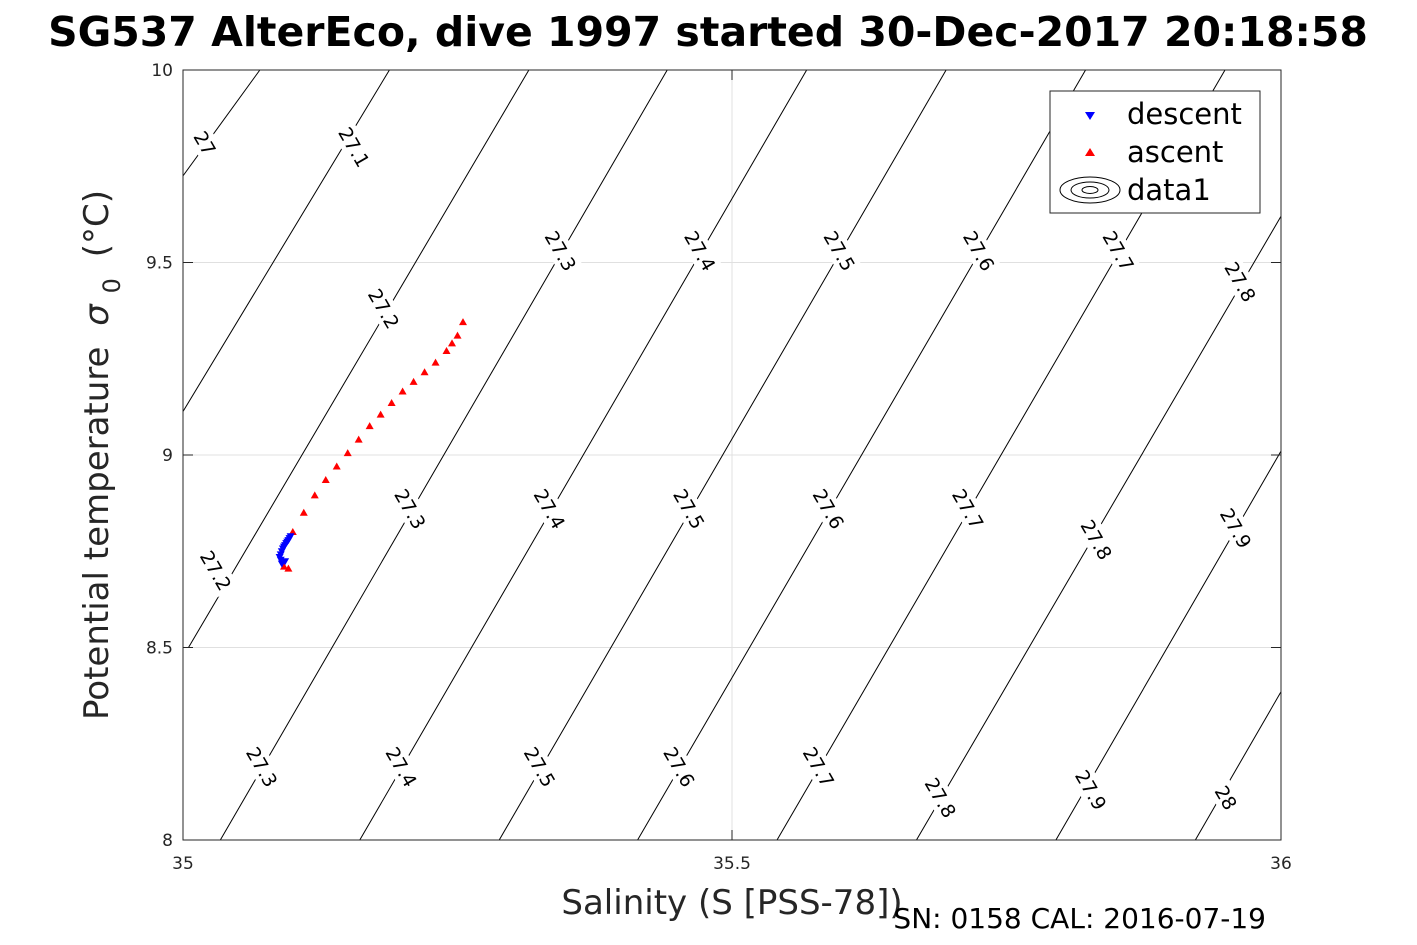  Describe the element at coordinates (167, 841) in the screenshot. I see `y-tick-label: 8` at that location.